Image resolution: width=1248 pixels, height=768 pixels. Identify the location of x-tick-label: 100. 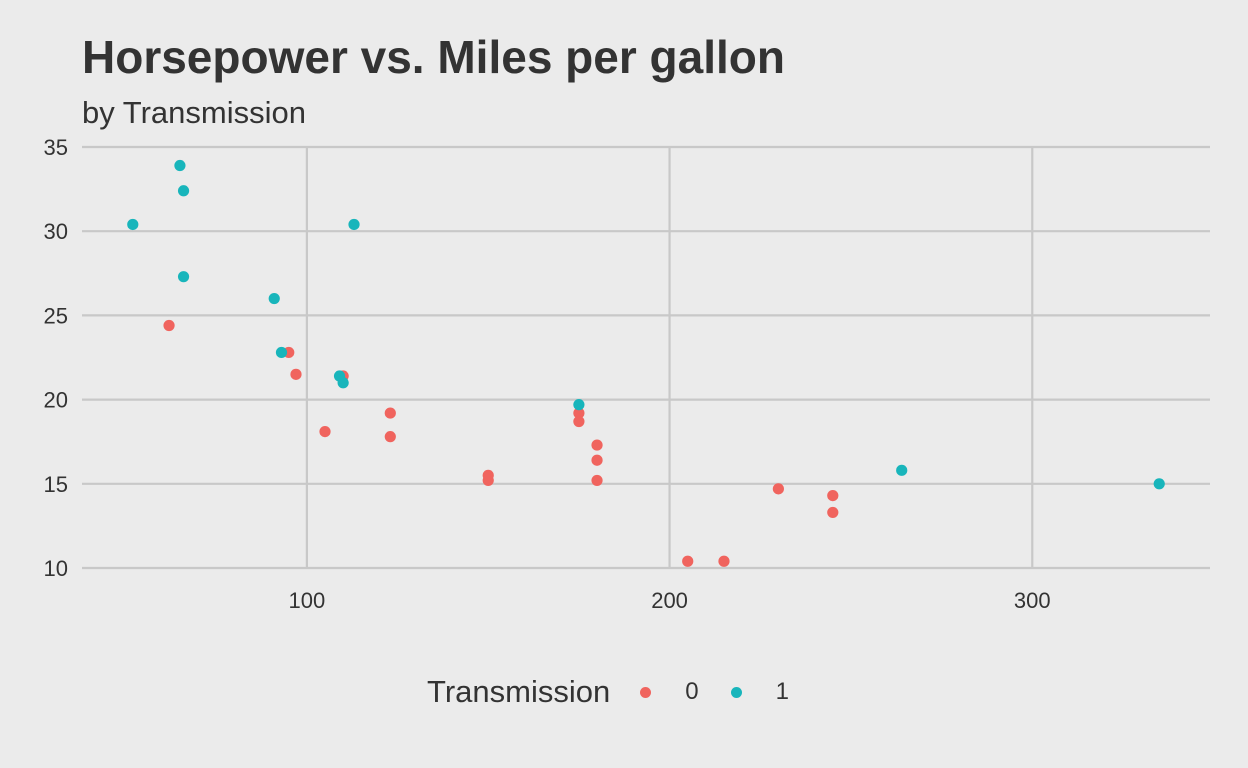
(307, 600).